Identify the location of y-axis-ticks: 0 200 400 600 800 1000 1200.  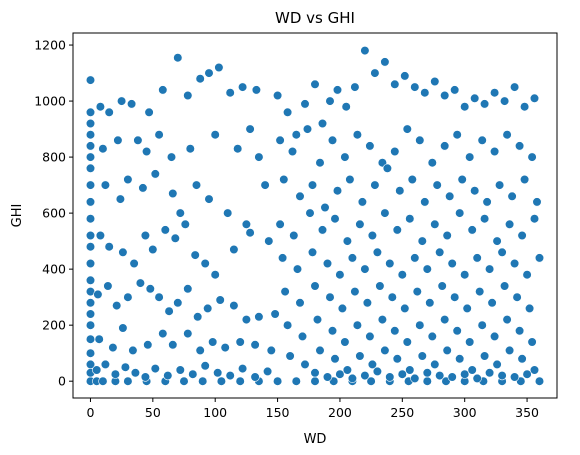
(53, 213).